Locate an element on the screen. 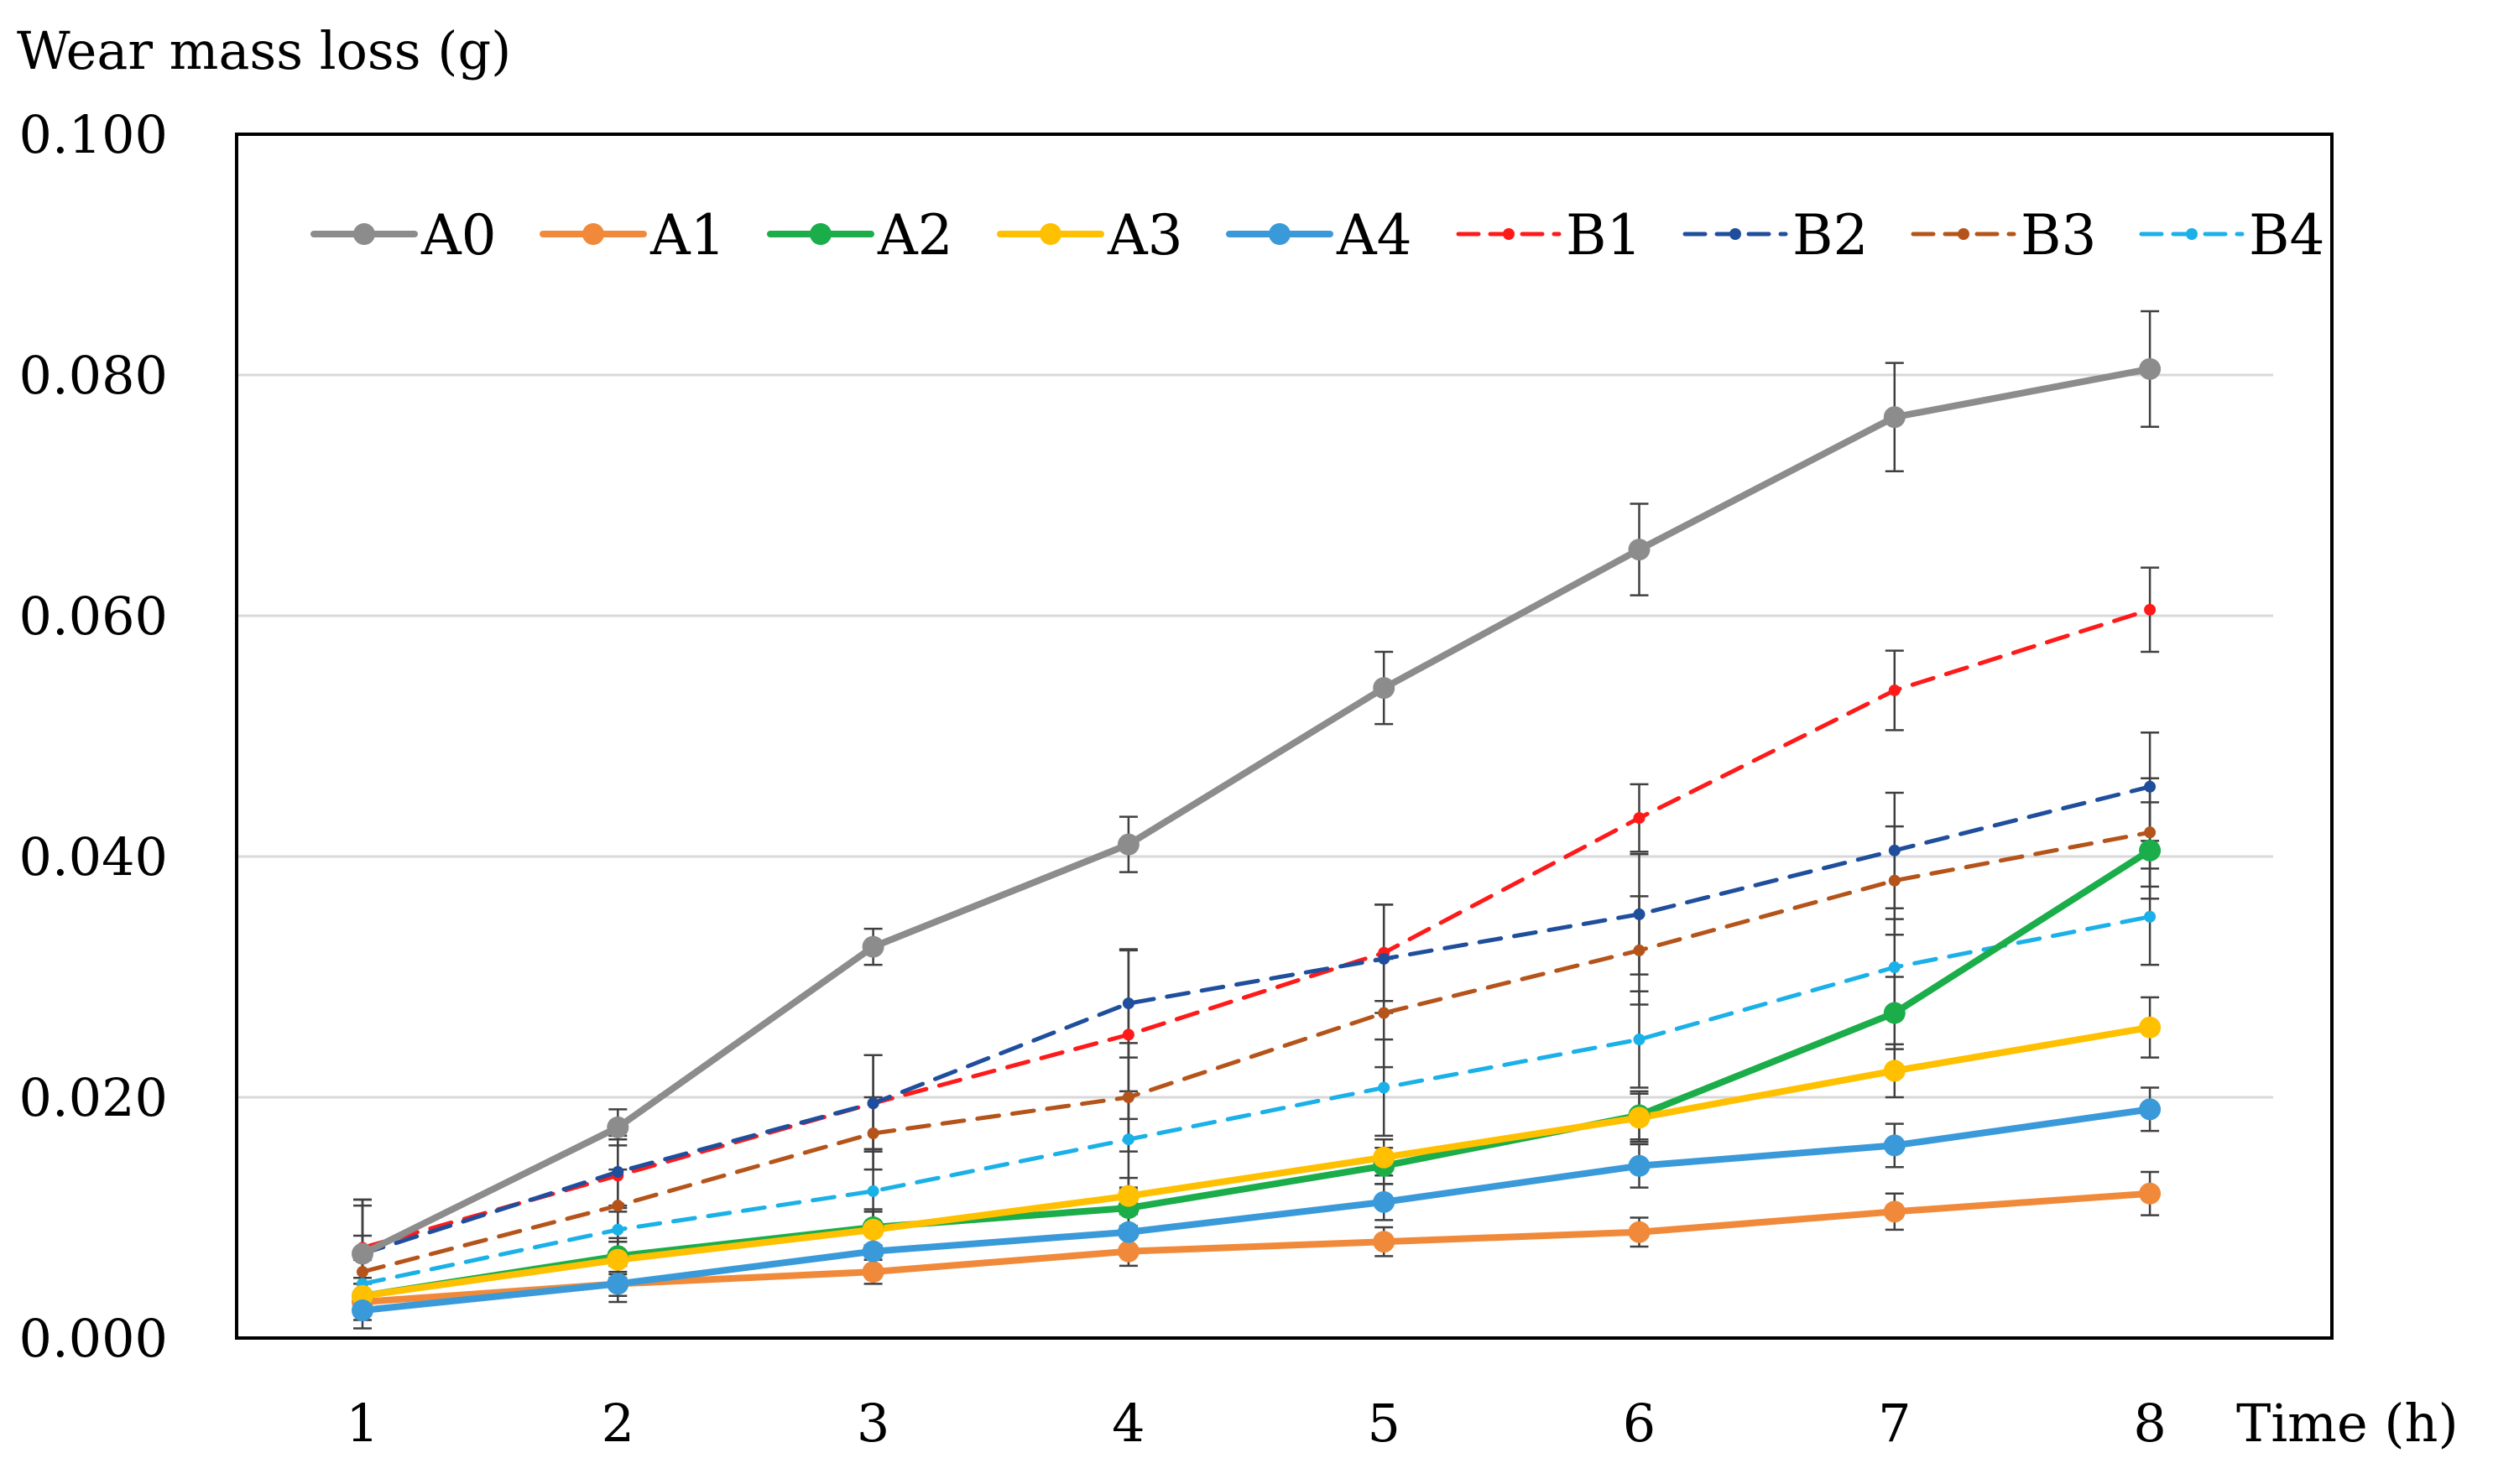 The width and height of the screenshot is (2493, 1484). series-line-a1 is located at coordinates (1256, 1247).